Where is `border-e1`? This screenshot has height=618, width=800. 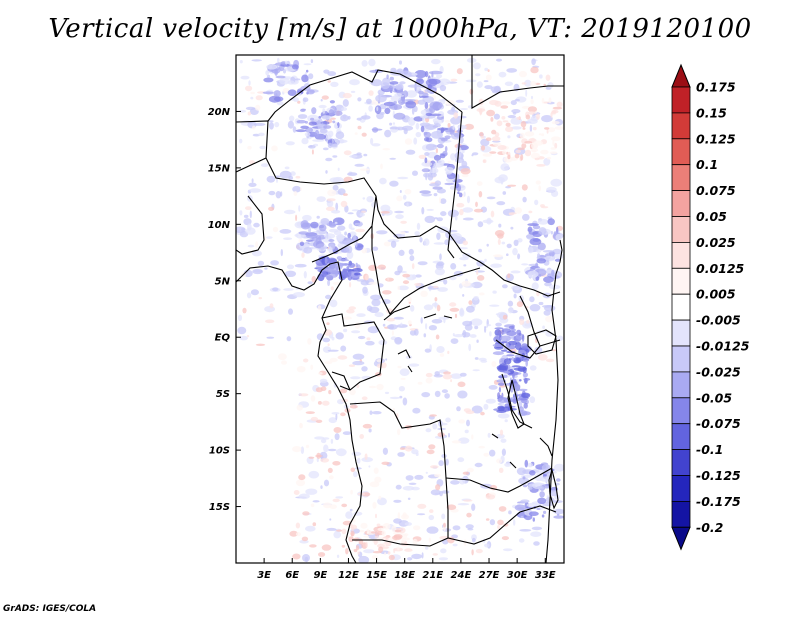
border-e1 is located at coordinates (540, 321).